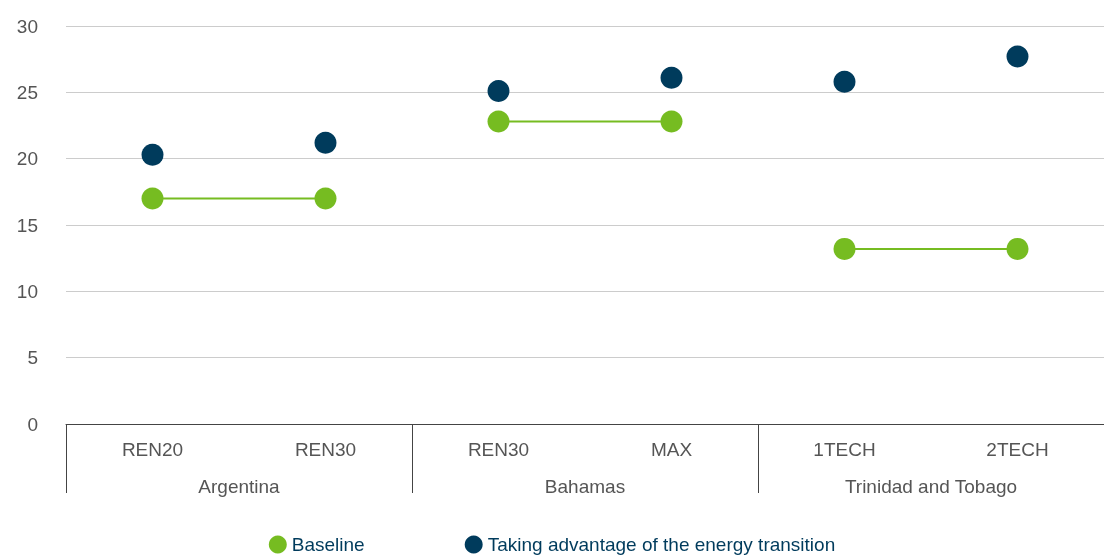 The image size is (1104, 559). Describe the element at coordinates (661, 544) in the screenshot. I see `legend-label: Taking advantage of the energy transition` at that location.